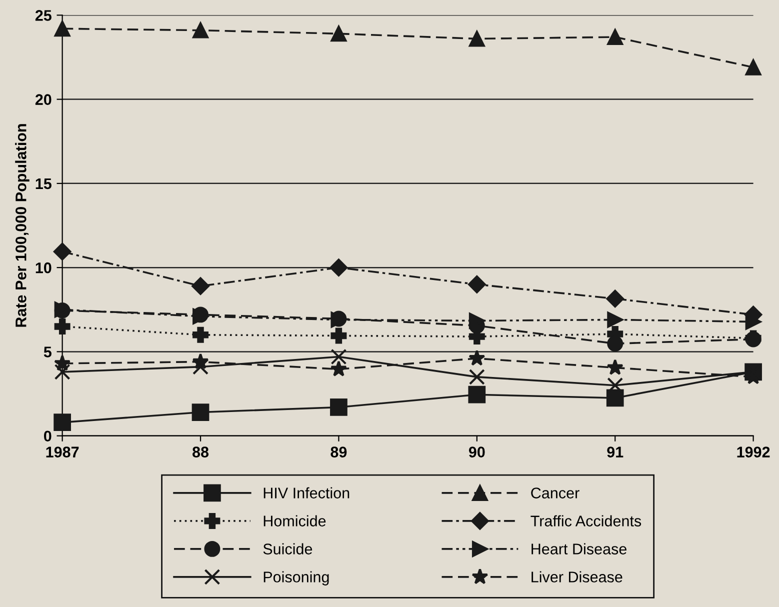 This screenshot has height=607, width=779. I want to click on x-tick-label: 89, so click(338, 452).